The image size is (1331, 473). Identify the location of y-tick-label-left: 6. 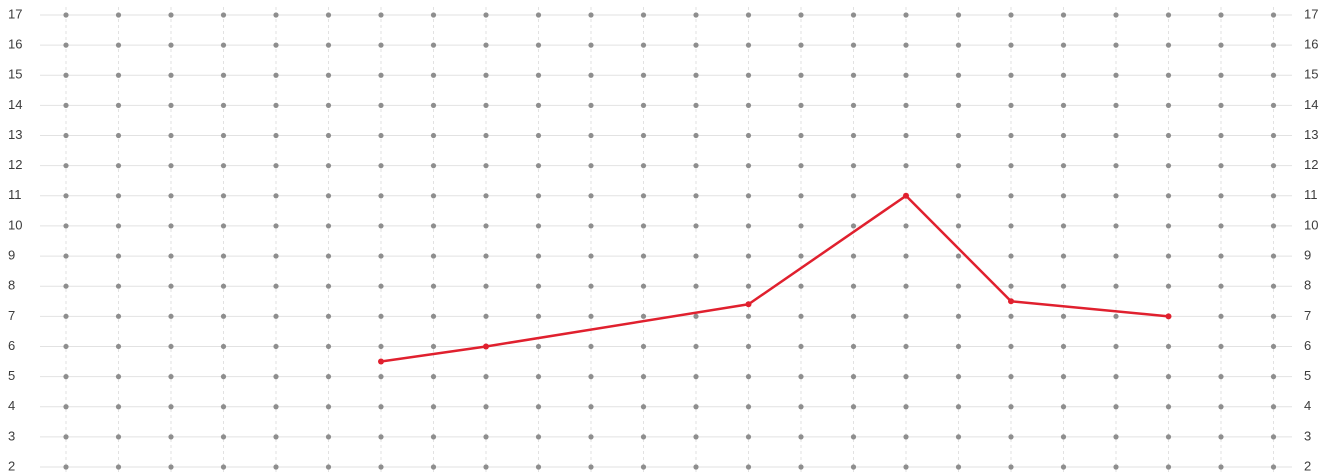
(11, 345).